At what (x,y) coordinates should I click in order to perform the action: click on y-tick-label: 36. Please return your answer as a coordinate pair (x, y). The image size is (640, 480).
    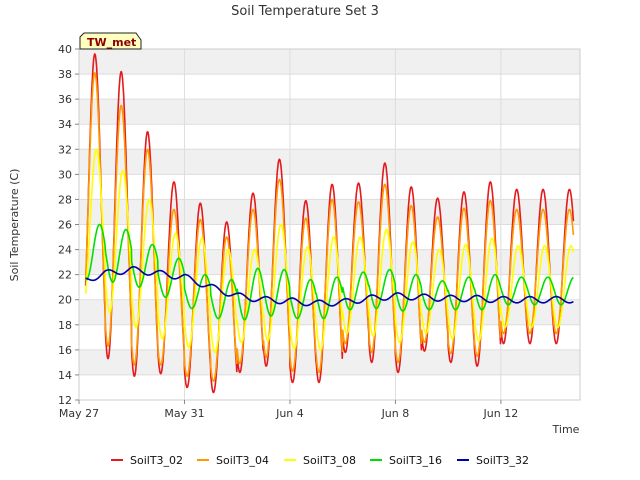
    Looking at the image, I should click on (65, 99).